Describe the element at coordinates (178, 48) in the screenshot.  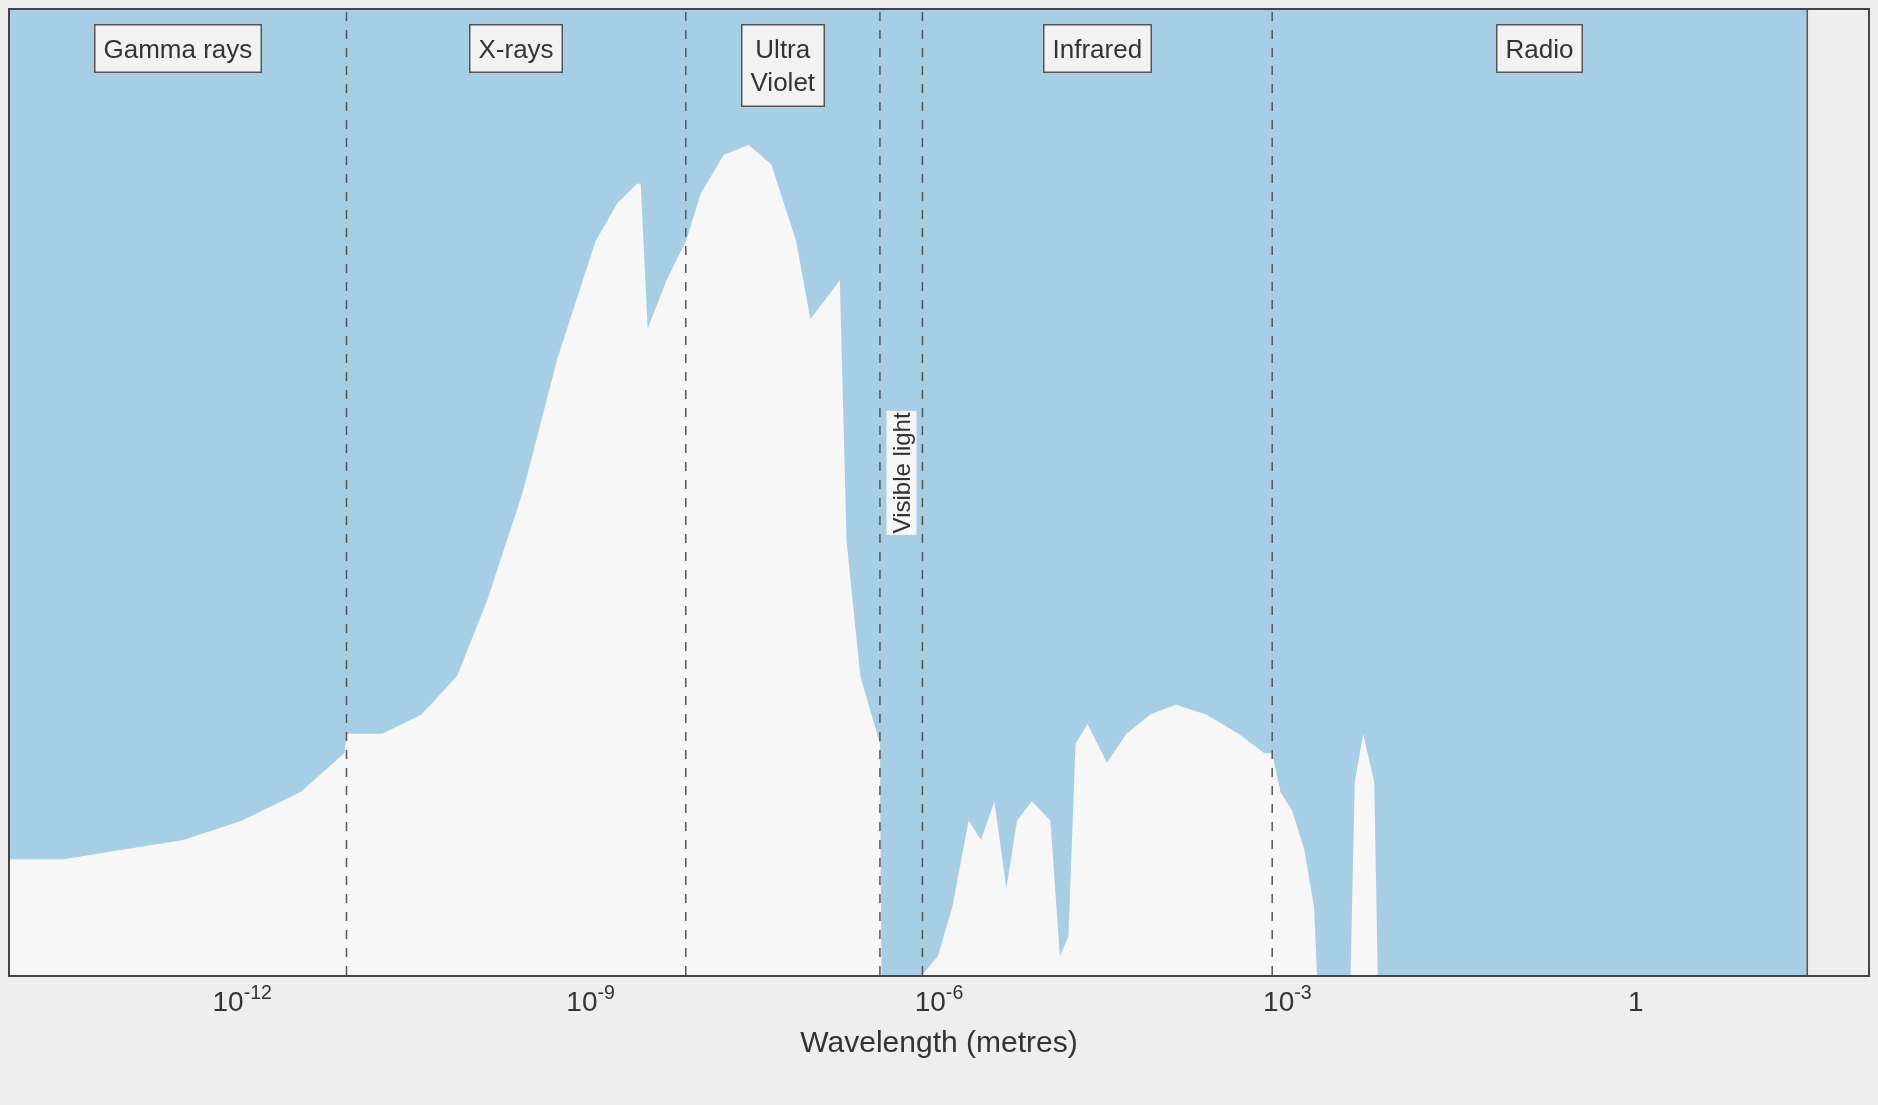
I see `annotation: Gamma rays` at that location.